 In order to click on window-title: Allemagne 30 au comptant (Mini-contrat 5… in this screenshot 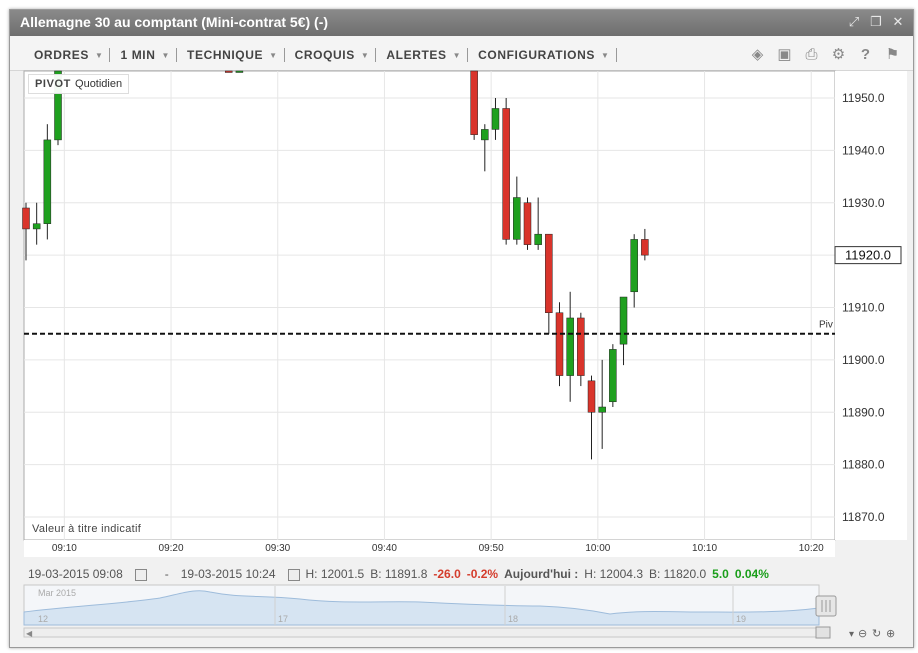, I will do `click(174, 22)`.